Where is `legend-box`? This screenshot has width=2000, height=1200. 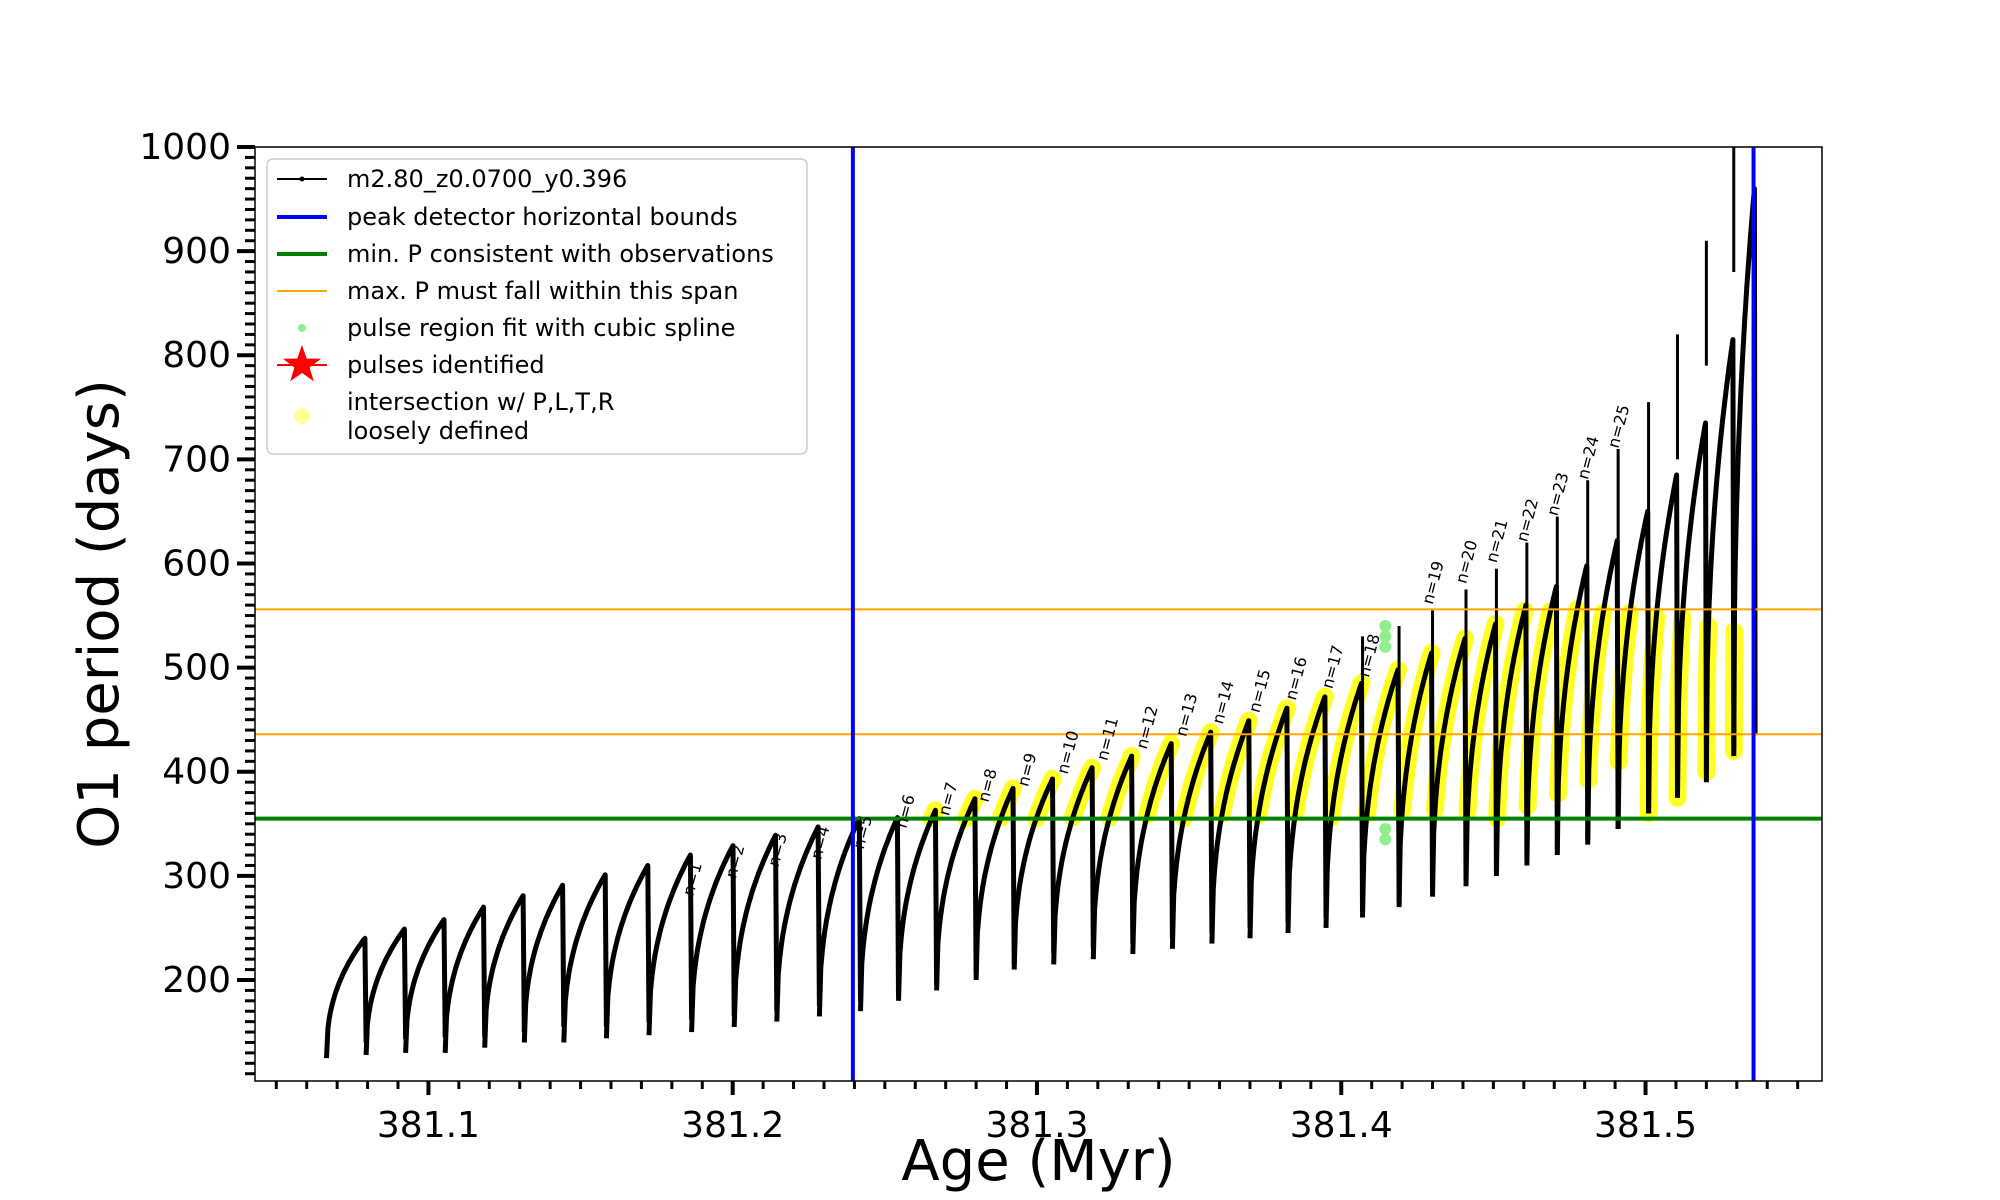 legend-box is located at coordinates (537, 306).